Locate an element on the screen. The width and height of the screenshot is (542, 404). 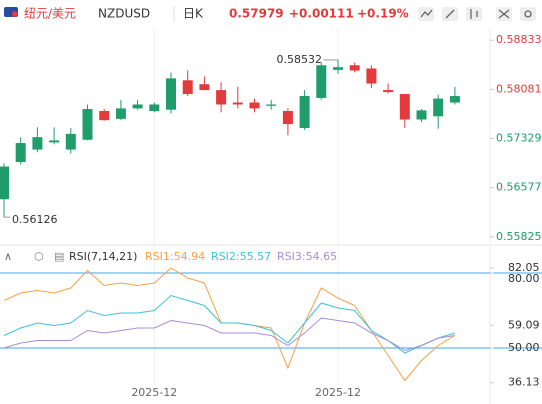
change: +0.00111 is located at coordinates (321, 14).